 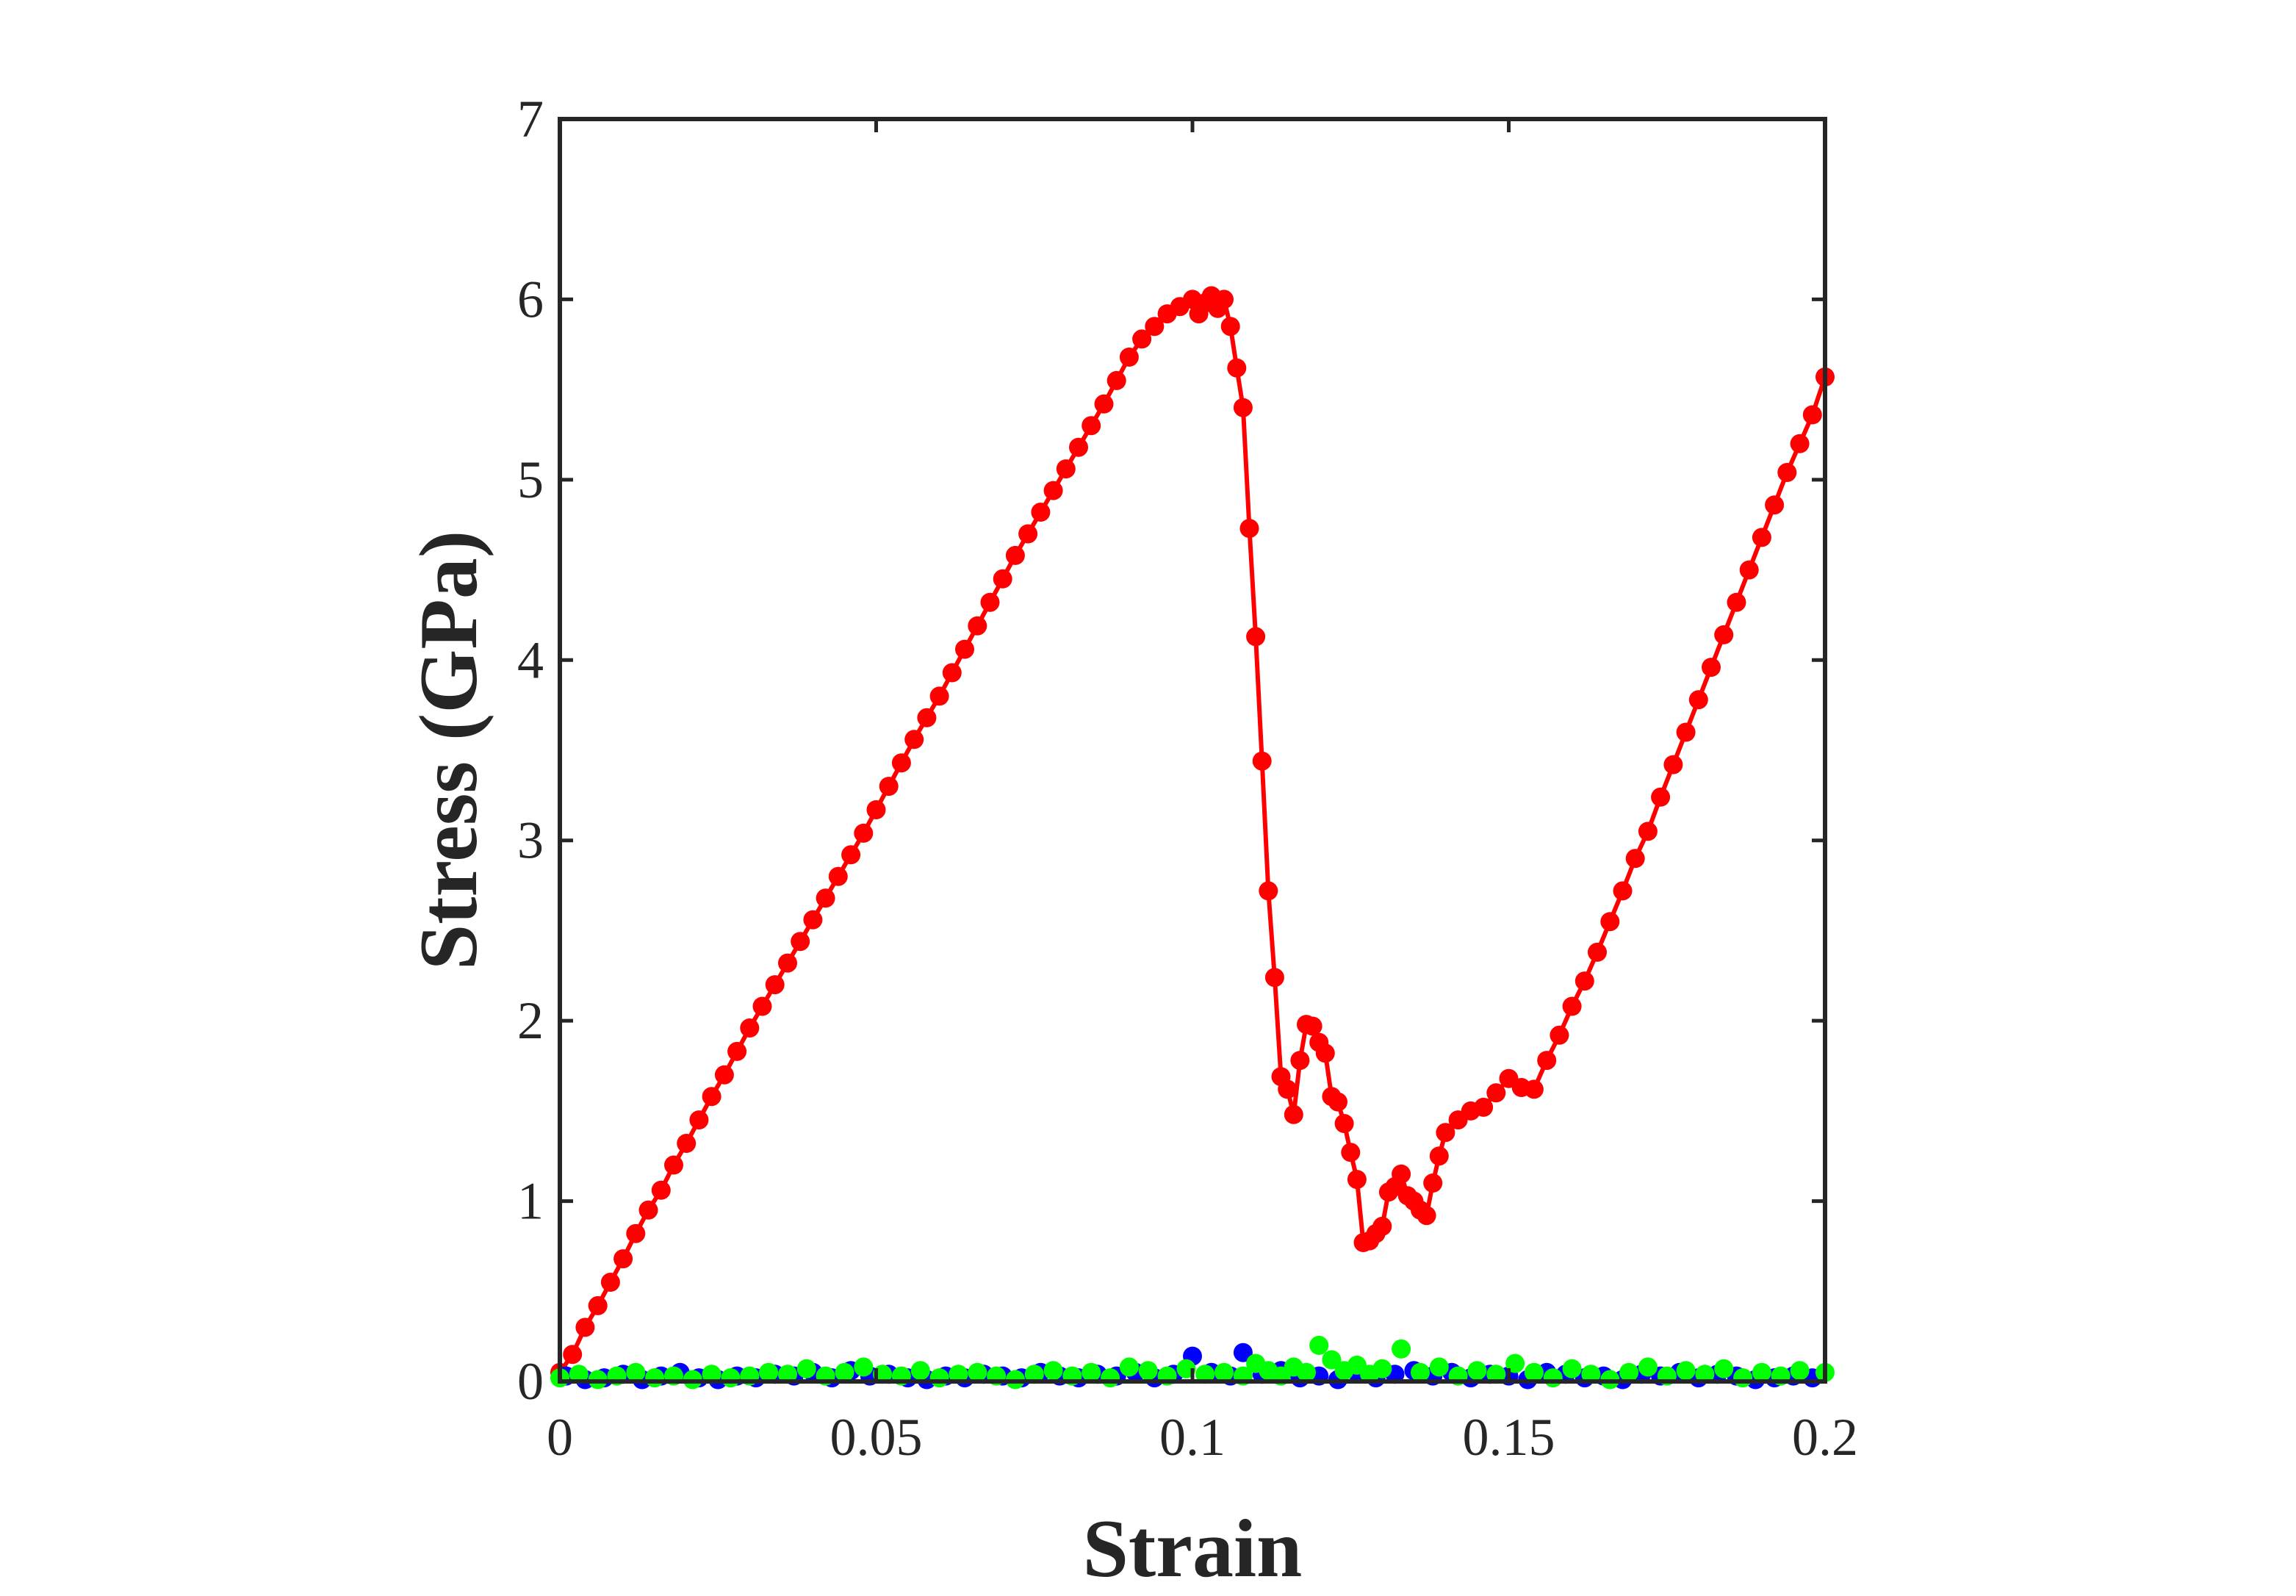 I want to click on y-axis-title: Stress (GPa), so click(x=448, y=750).